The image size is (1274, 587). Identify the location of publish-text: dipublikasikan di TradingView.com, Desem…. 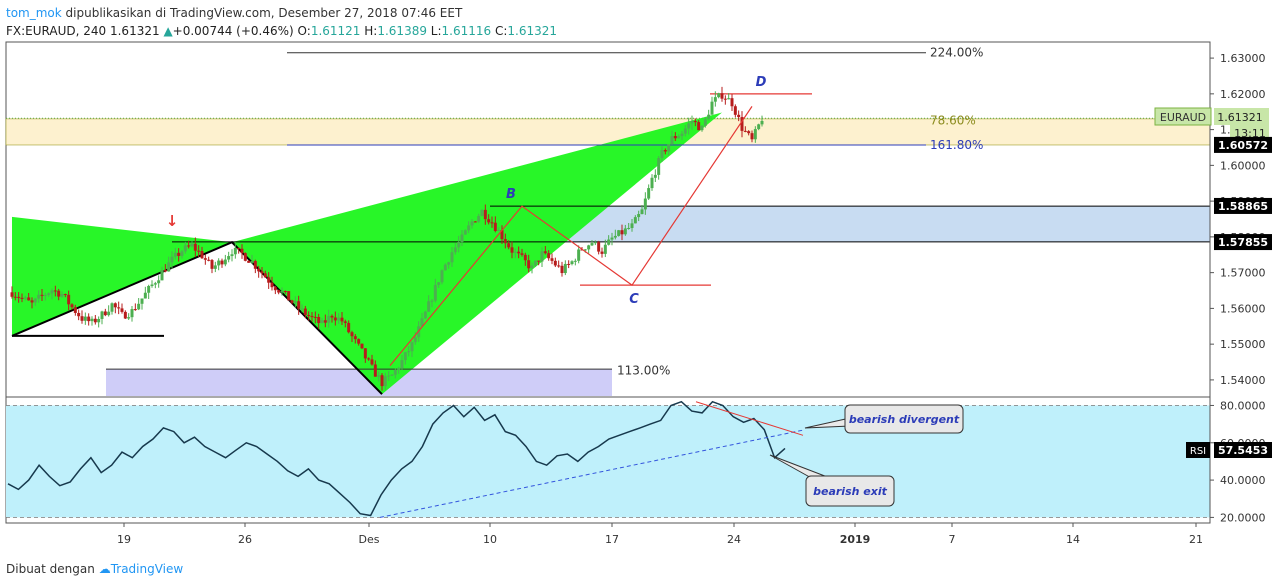
(264, 13).